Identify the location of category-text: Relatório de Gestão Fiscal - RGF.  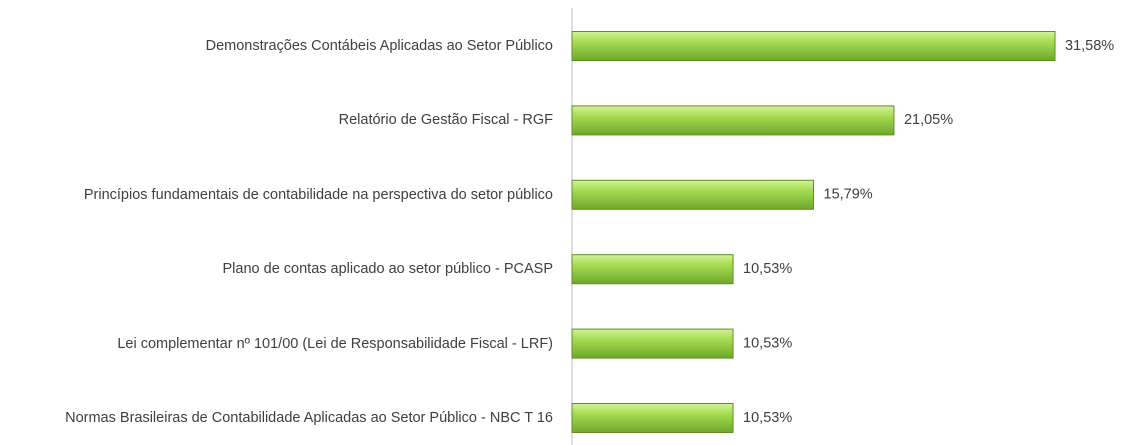
(445, 120).